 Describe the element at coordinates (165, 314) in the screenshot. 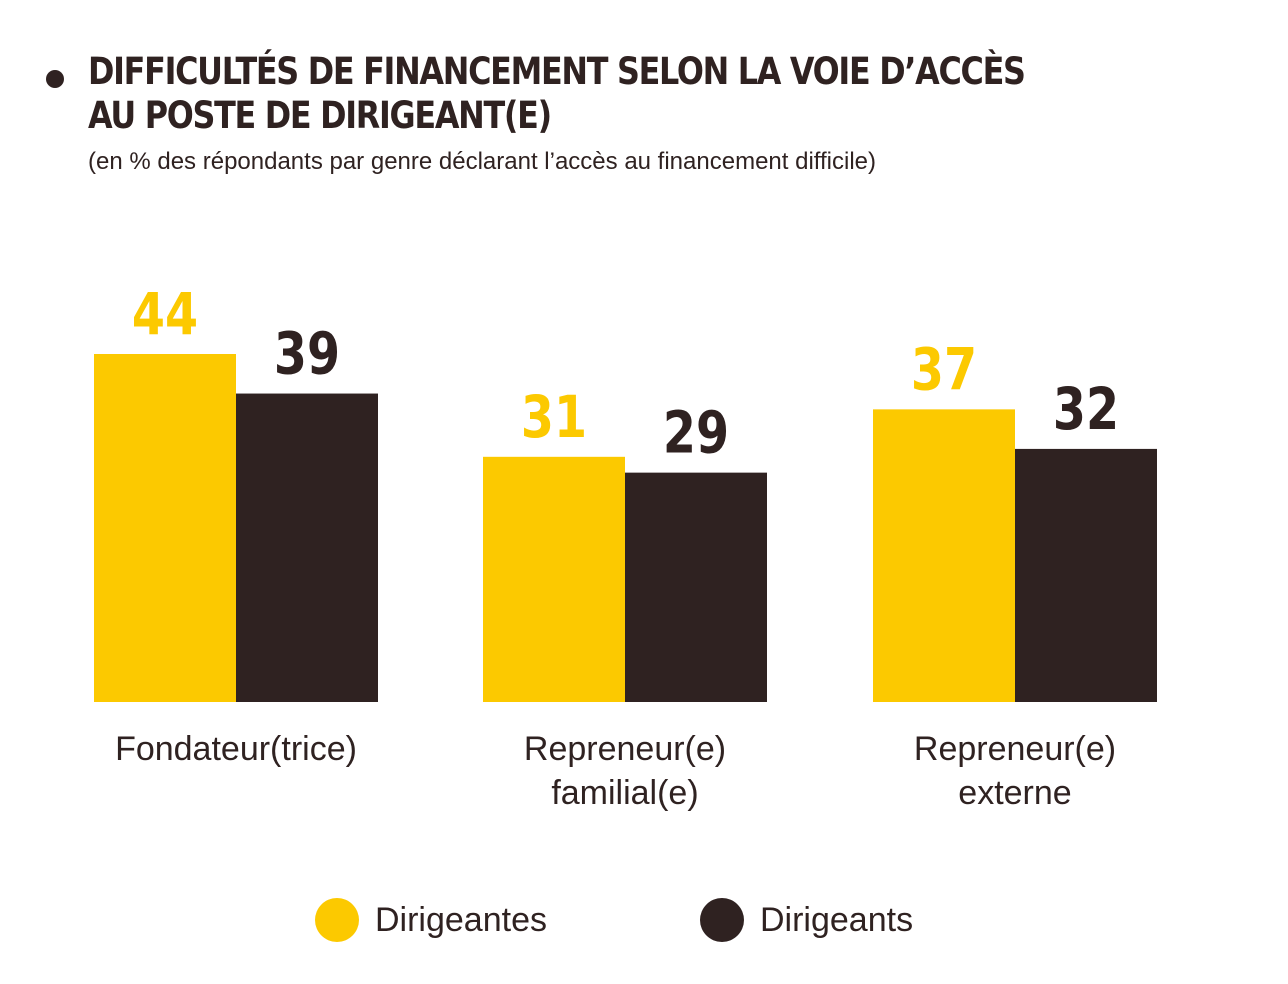

I see `value-label-dirigeantes-1: 44` at that location.